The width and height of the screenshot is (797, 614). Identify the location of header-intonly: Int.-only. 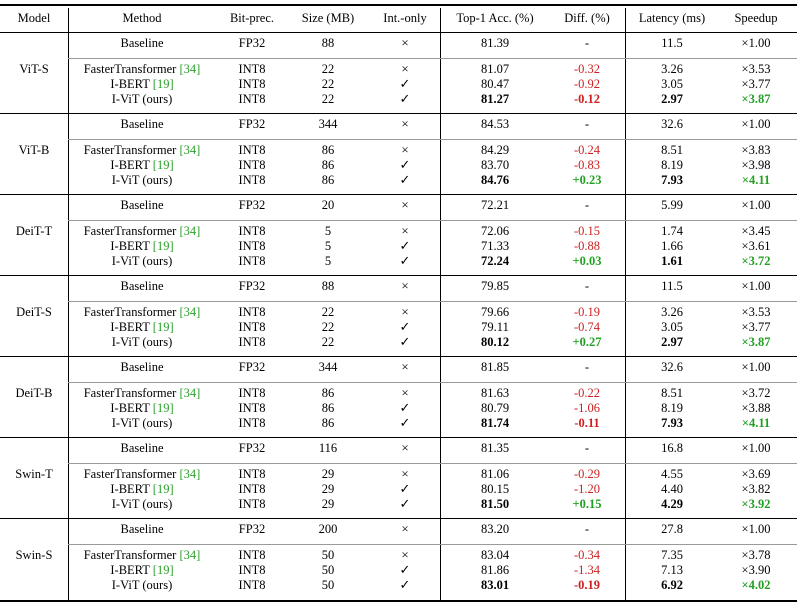
(405, 18).